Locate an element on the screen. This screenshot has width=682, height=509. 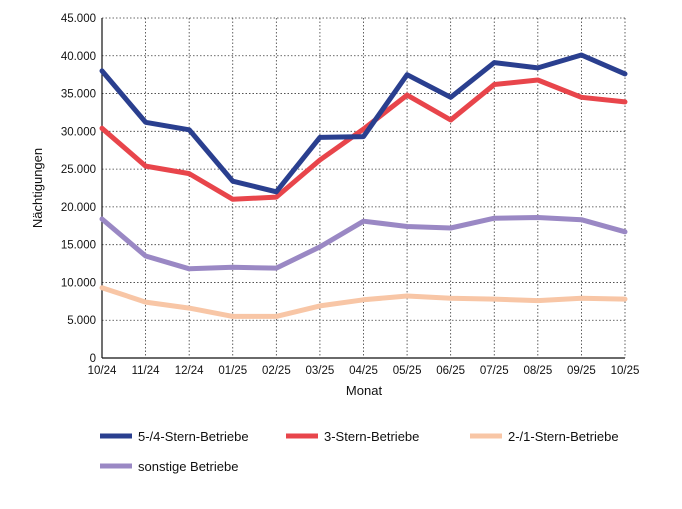
x-tick-label: 01/25 is located at coordinates (232, 371).